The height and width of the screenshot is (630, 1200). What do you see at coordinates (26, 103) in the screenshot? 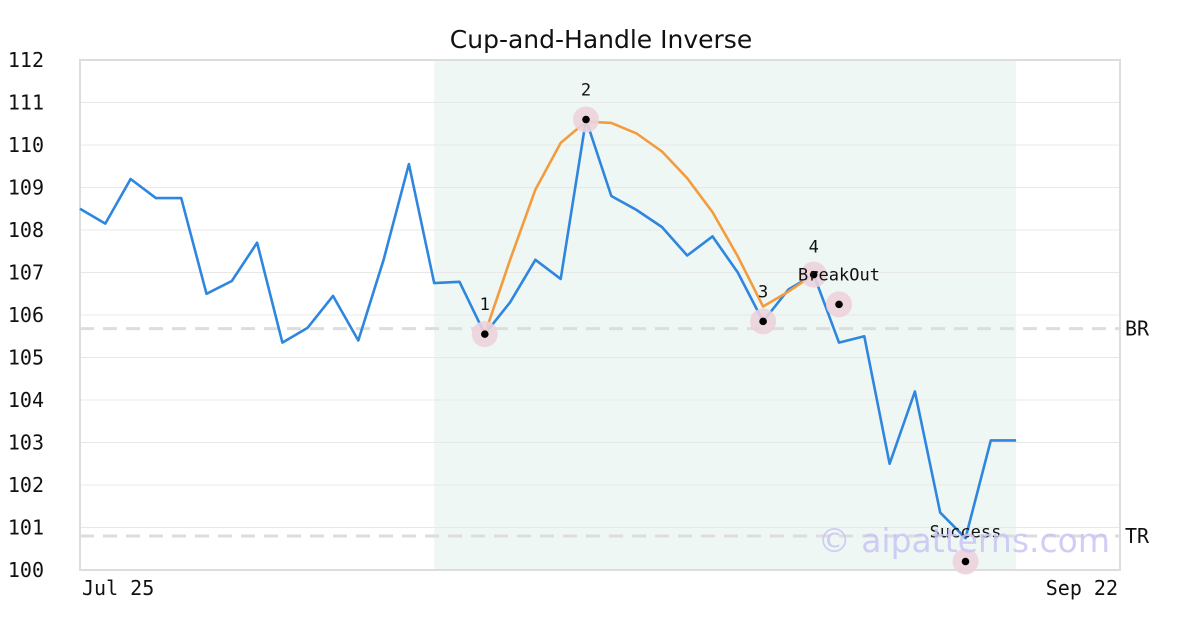
I see `y-tick-label-111: 111` at bounding box center [26, 103].